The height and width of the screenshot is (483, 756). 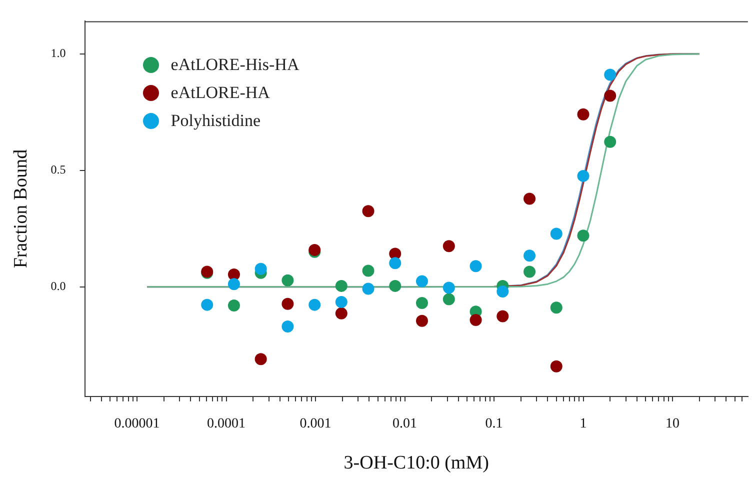 What do you see at coordinates (583, 424) in the screenshot?
I see `x-tick-label: 1` at bounding box center [583, 424].